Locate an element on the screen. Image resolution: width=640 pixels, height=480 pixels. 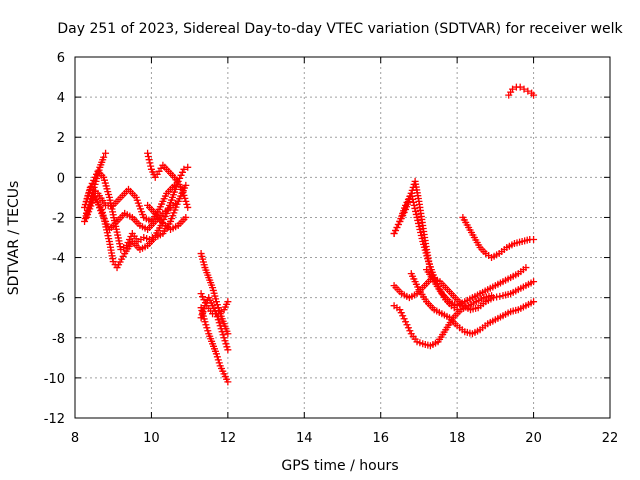
x-tick-label: 16 is located at coordinates (380, 438).